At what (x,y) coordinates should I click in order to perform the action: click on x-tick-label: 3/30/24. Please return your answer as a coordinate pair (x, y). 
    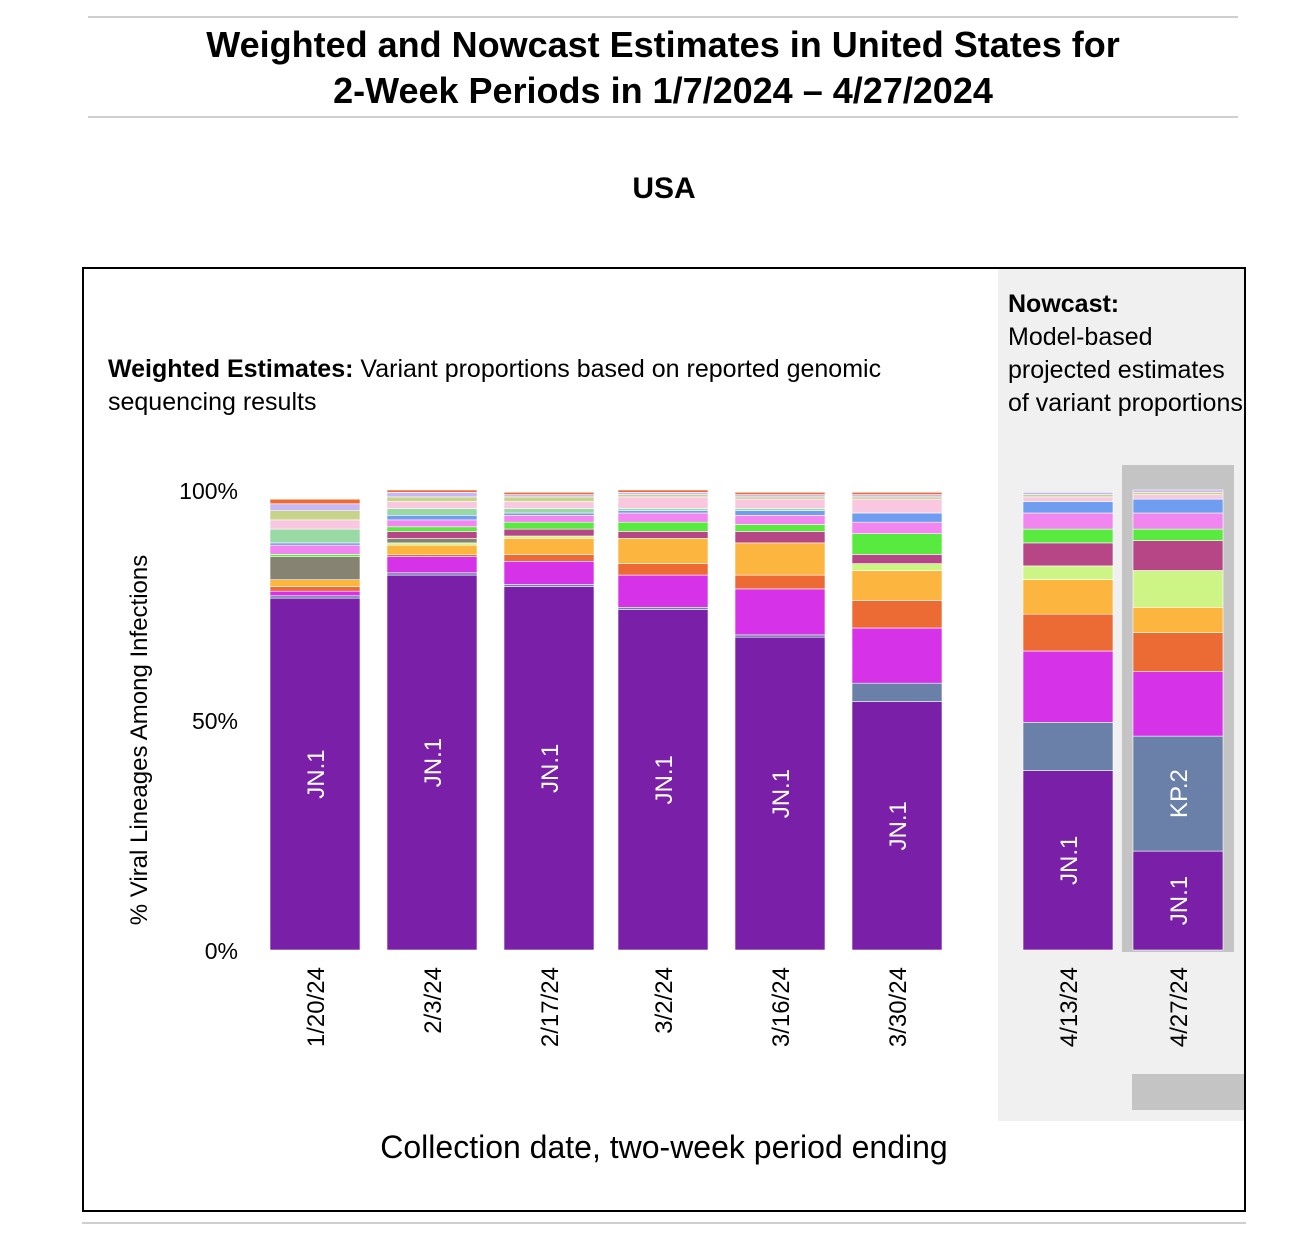
    Looking at the image, I should click on (898, 1007).